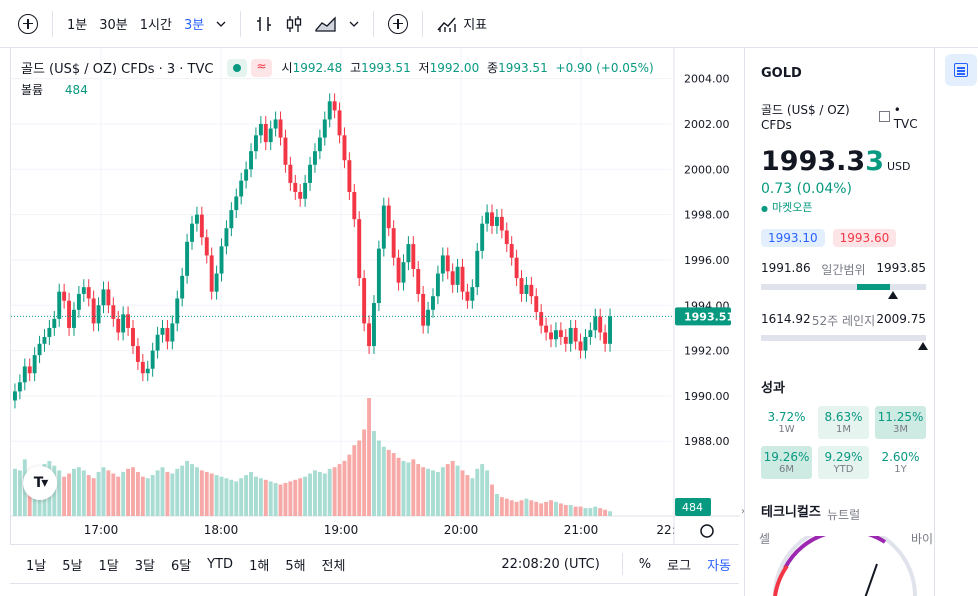  Describe the element at coordinates (707, 441) in the screenshot. I see `y-tick-label: 1988.00` at that location.